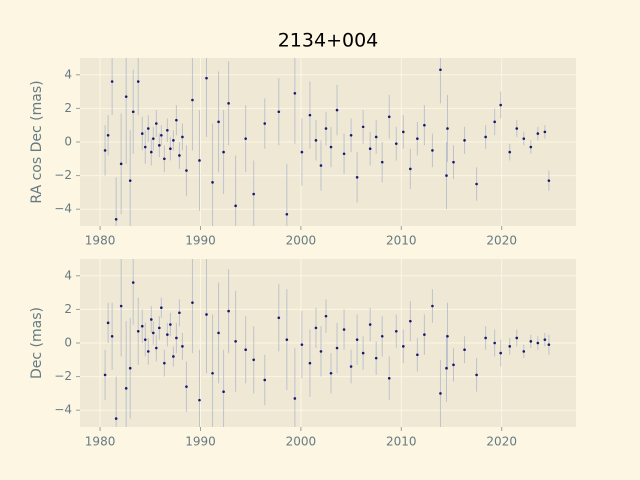  Describe the element at coordinates (68, 74) in the screenshot. I see `y-tick-label: 4` at that location.